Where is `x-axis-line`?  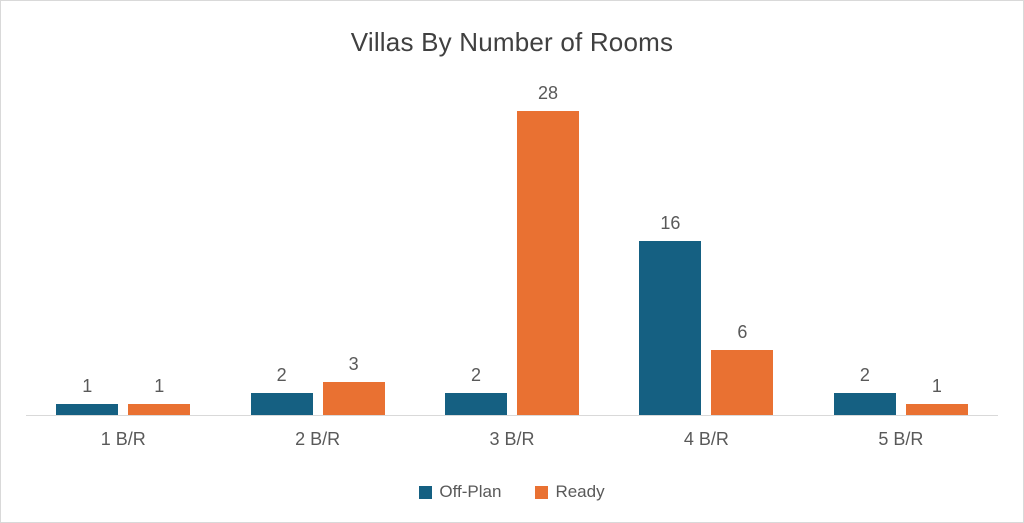
x-axis-line is located at coordinates (512, 415).